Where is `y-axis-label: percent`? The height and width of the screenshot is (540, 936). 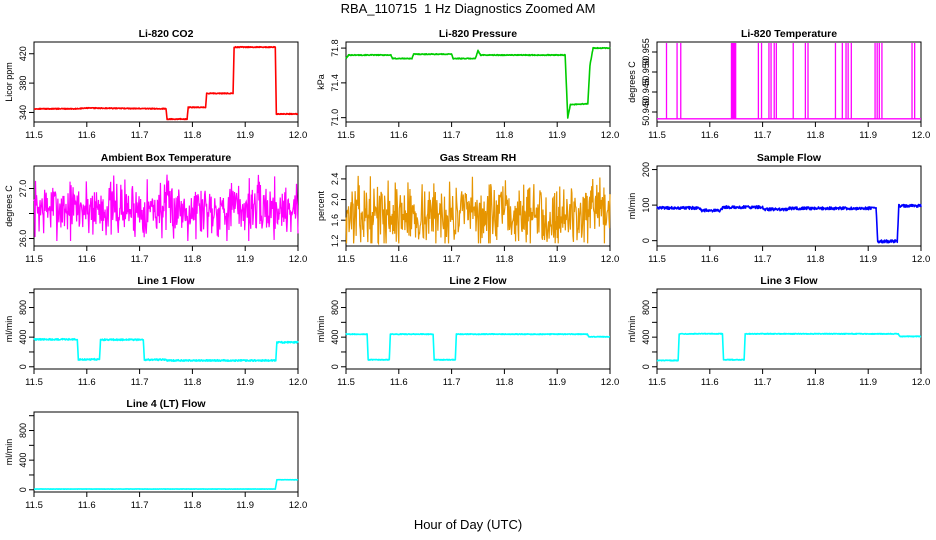
y-axis-label: percent is located at coordinates (321, 205).